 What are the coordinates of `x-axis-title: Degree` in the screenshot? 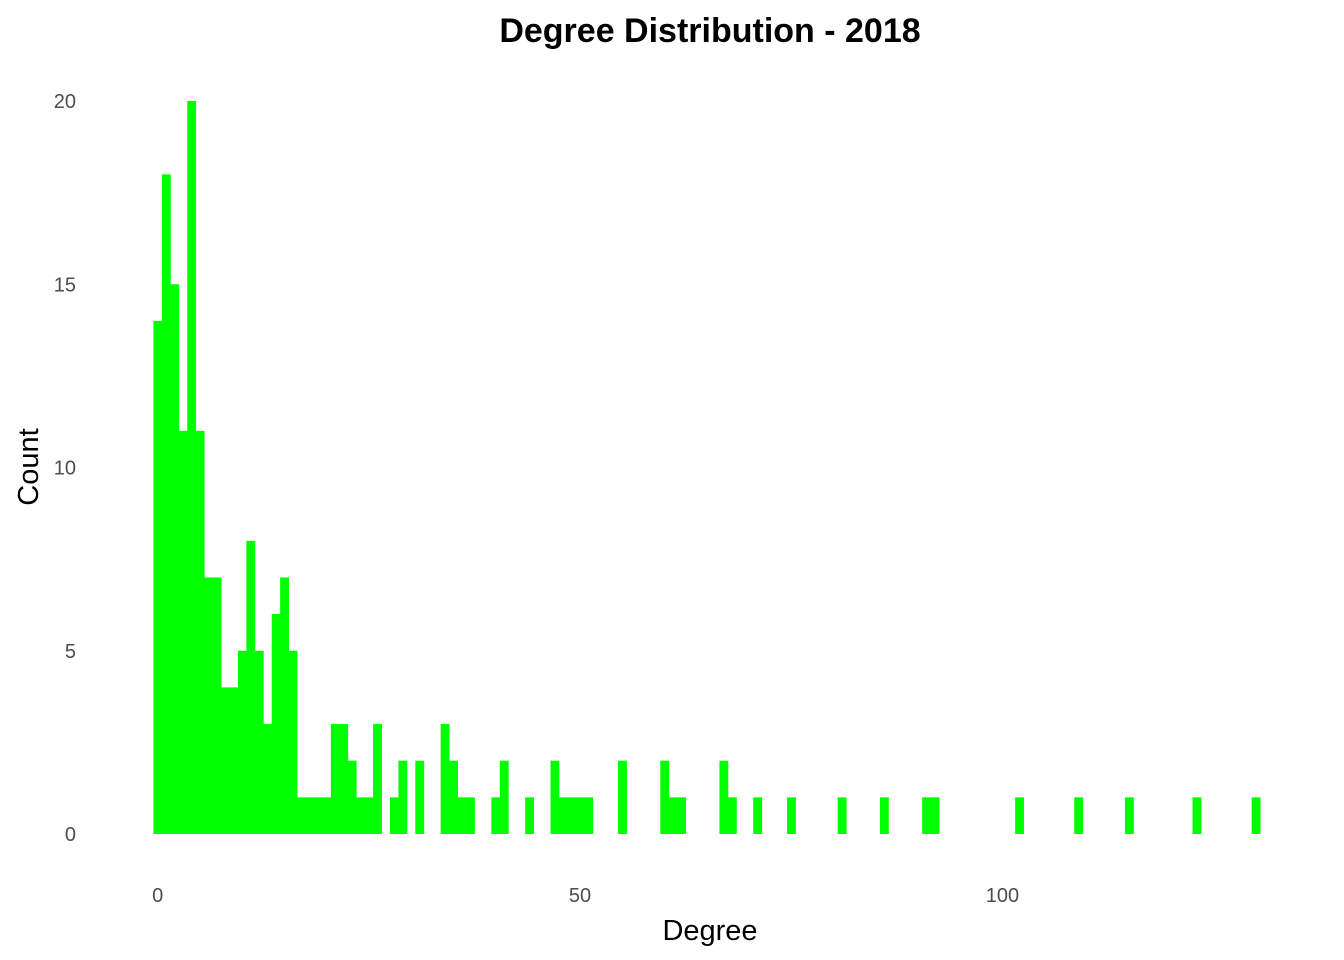 It's located at (709, 931).